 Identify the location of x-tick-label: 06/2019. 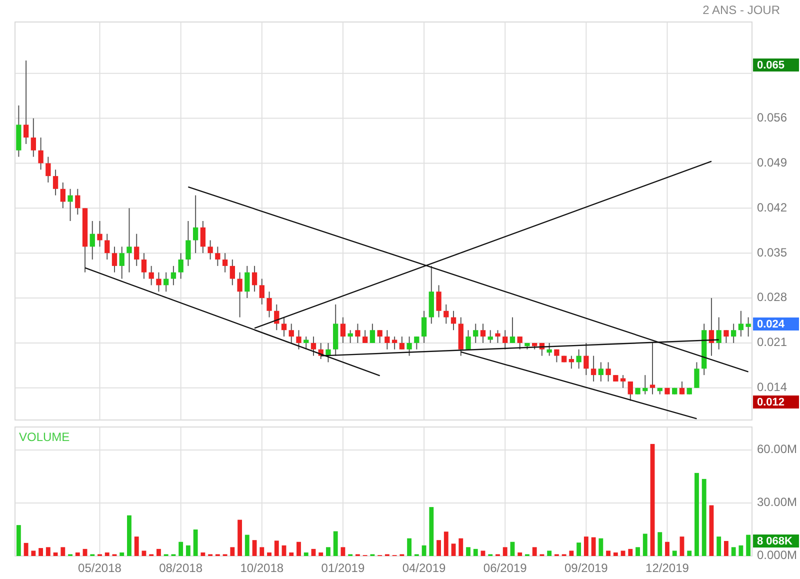
(505, 568).